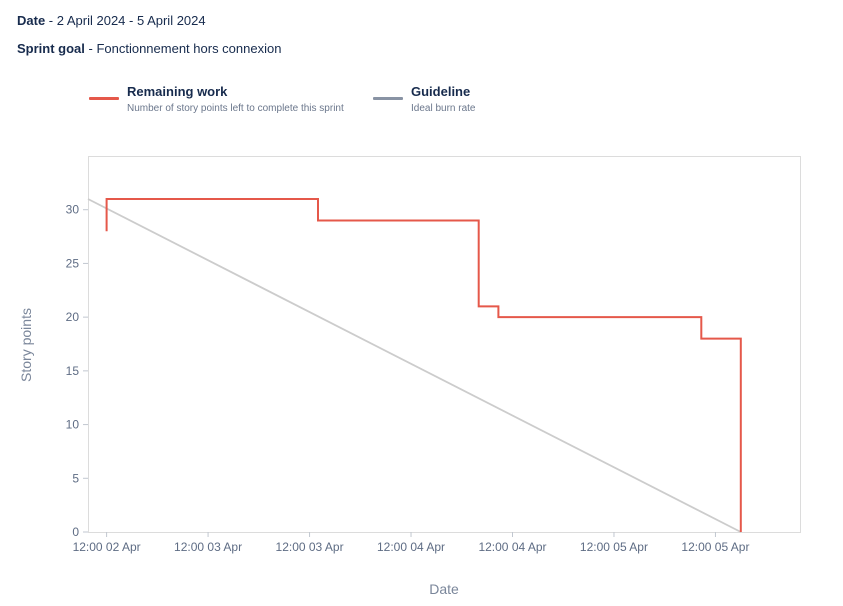 The image size is (843, 606). Describe the element at coordinates (73, 371) in the screenshot. I see `y-tick-label: 15` at that location.